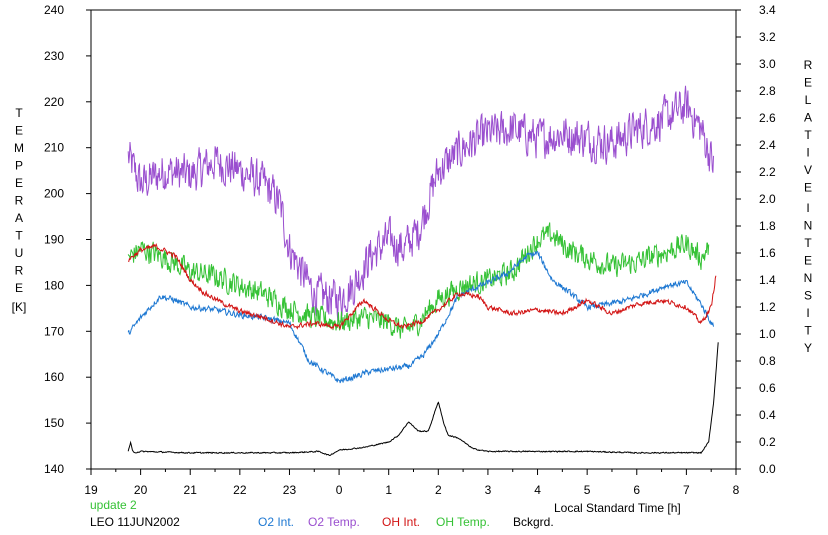 This screenshot has height=535, width=828. Describe the element at coordinates (67, 239) in the screenshot. I see `left-axis-ticks: 140 150 160 170 180 190 200 210 220 230 240` at that location.